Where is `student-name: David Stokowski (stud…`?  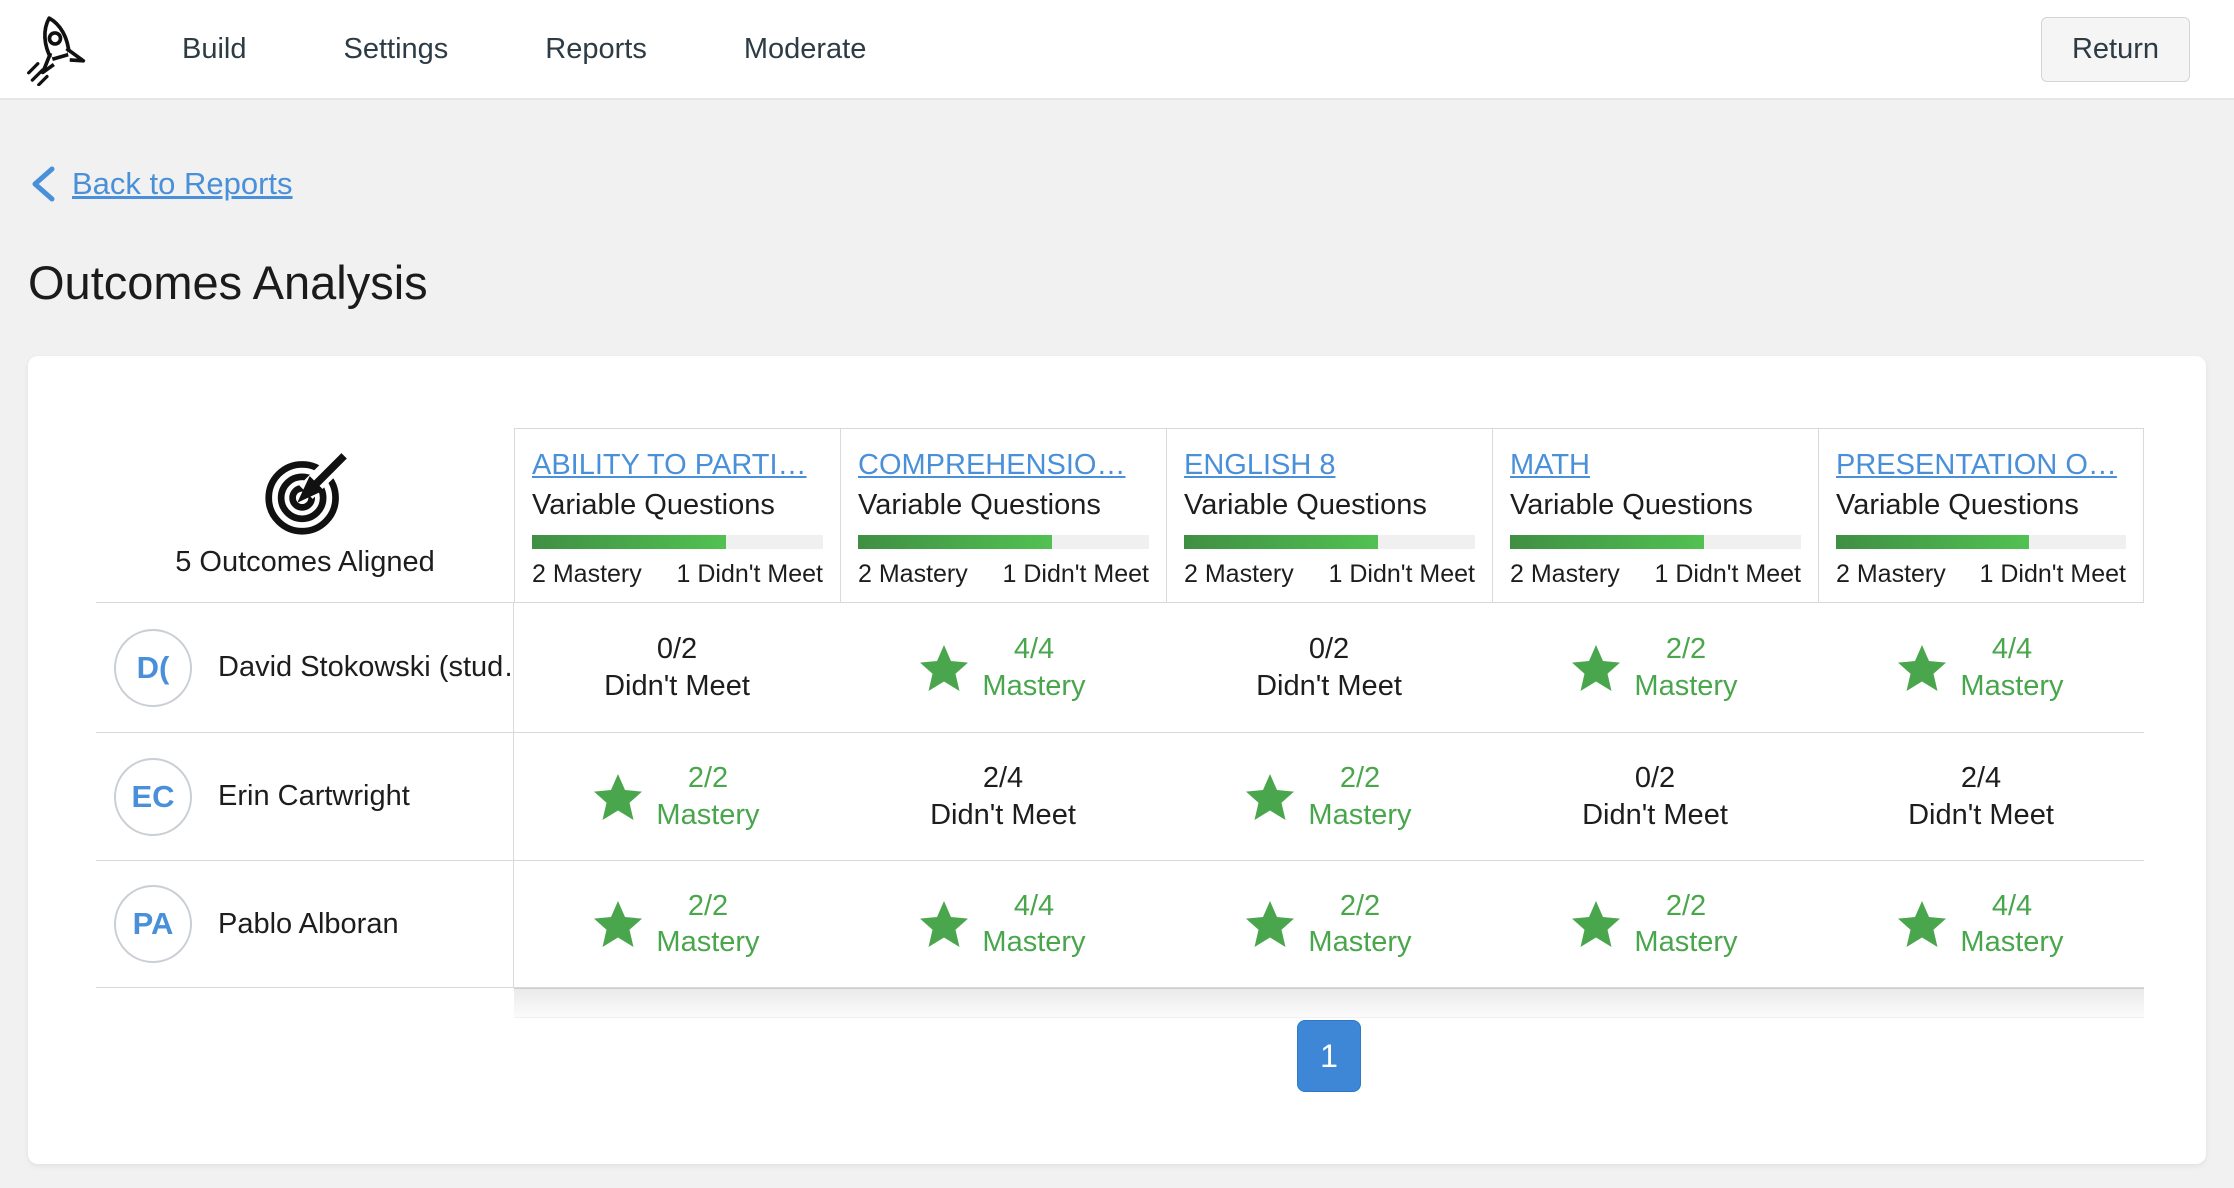 student-name: David Stokowski (stud… is located at coordinates (365, 667).